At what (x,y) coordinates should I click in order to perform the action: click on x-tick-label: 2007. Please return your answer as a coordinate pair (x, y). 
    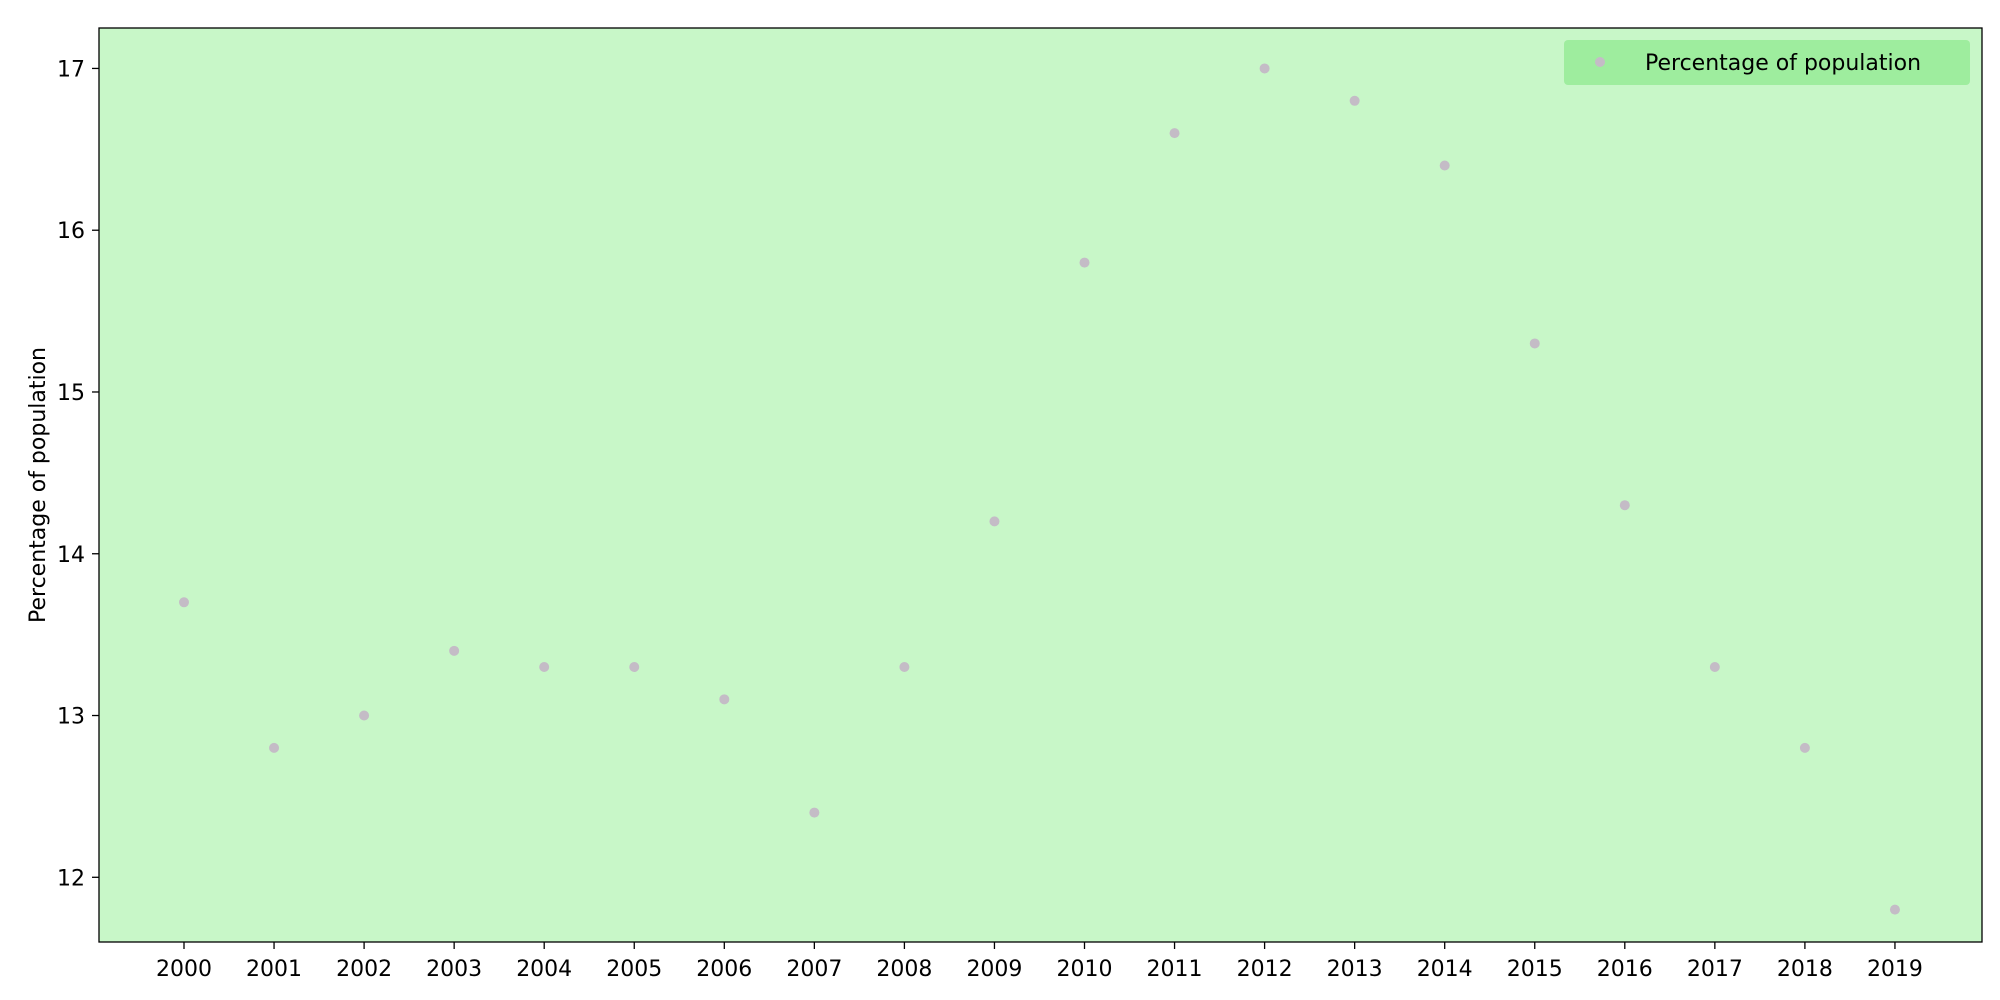
    Looking at the image, I should click on (814, 969).